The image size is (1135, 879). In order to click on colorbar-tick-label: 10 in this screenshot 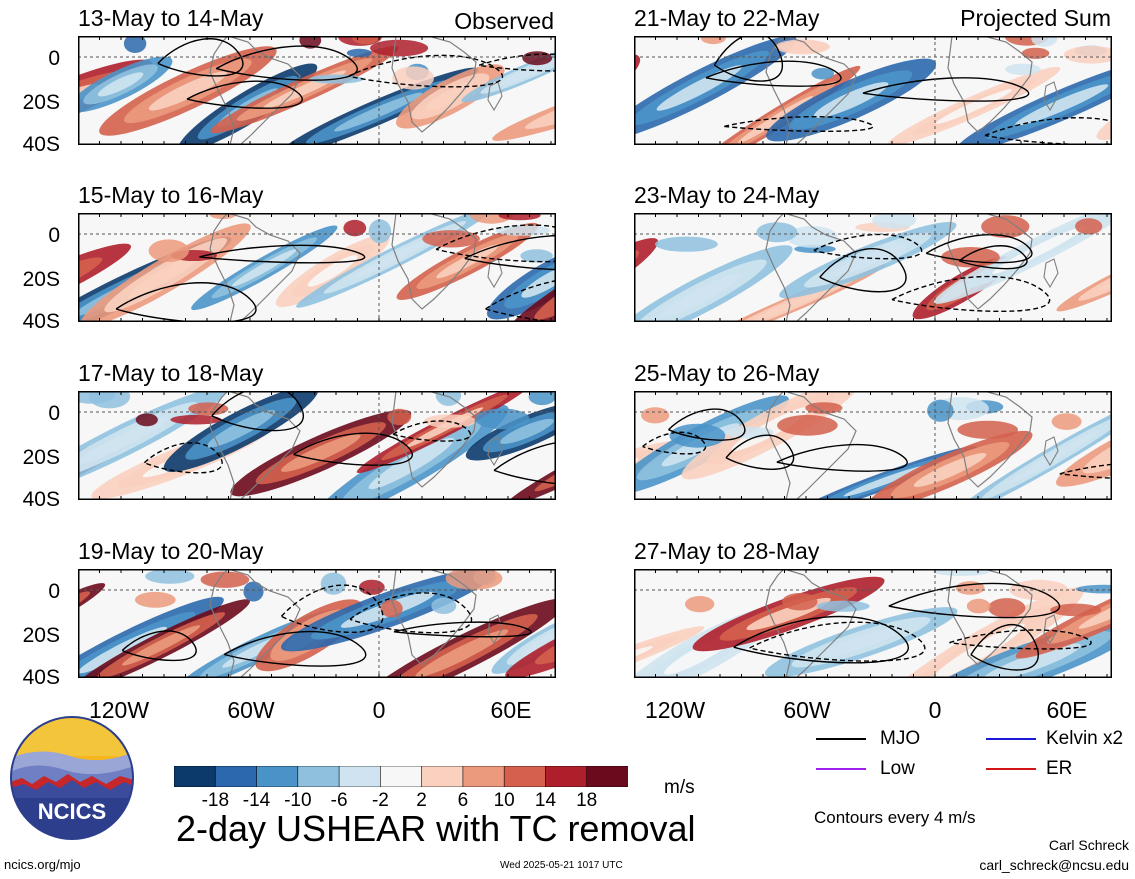, I will do `click(504, 800)`.